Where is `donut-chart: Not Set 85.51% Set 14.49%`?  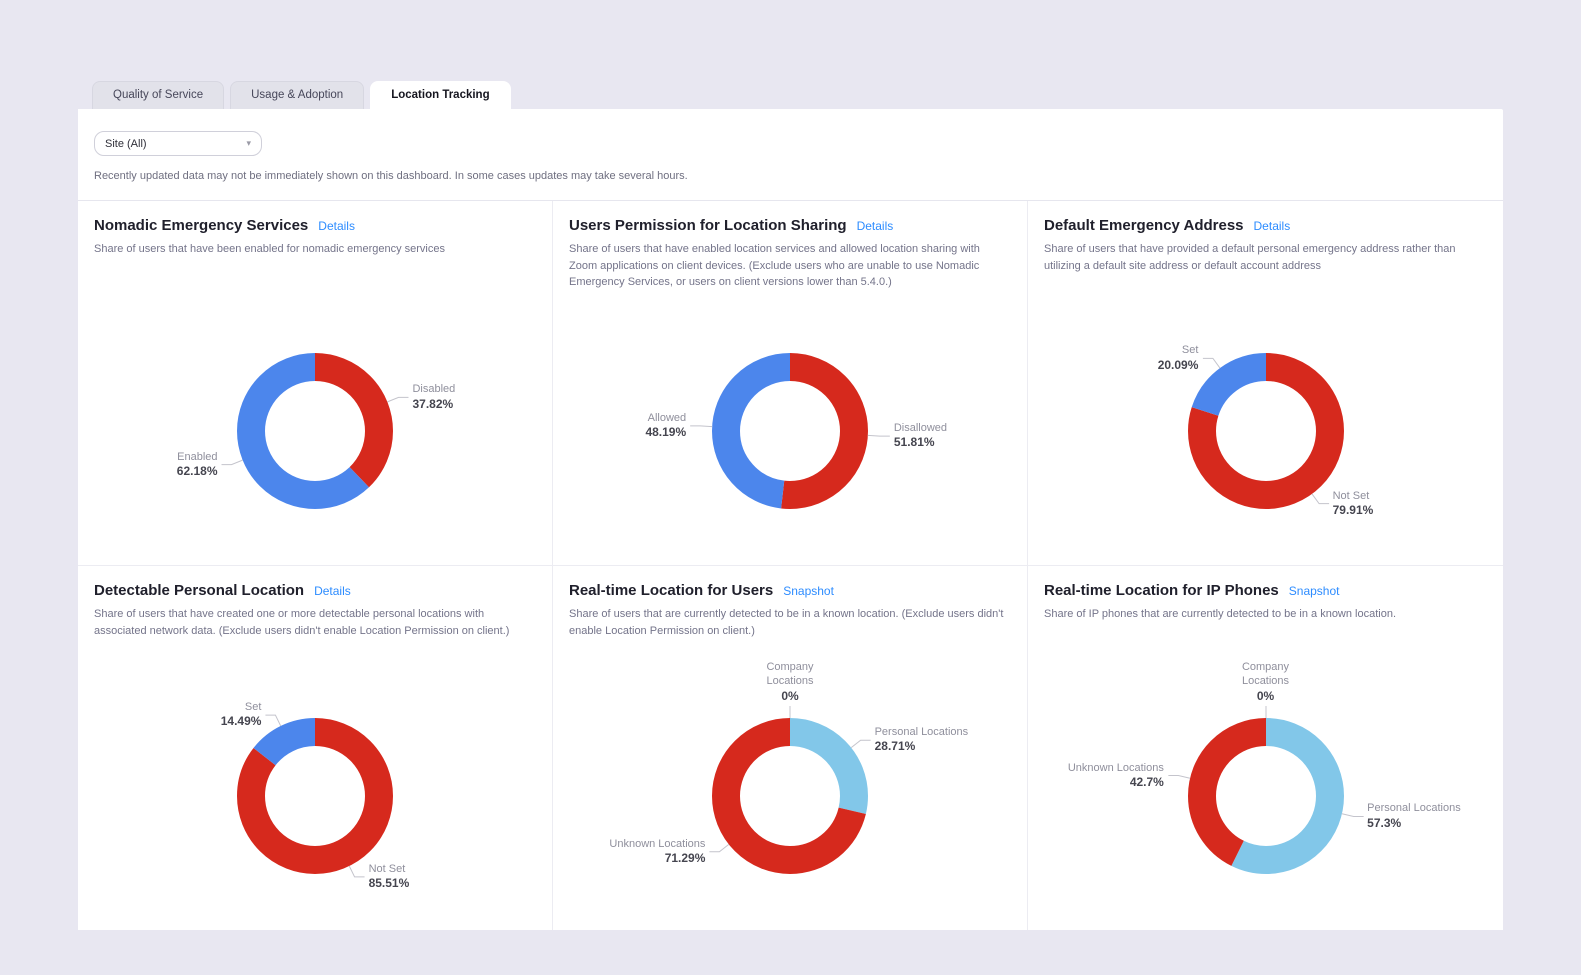 donut-chart: Not Set 85.51% Set 14.49% is located at coordinates (315, 791).